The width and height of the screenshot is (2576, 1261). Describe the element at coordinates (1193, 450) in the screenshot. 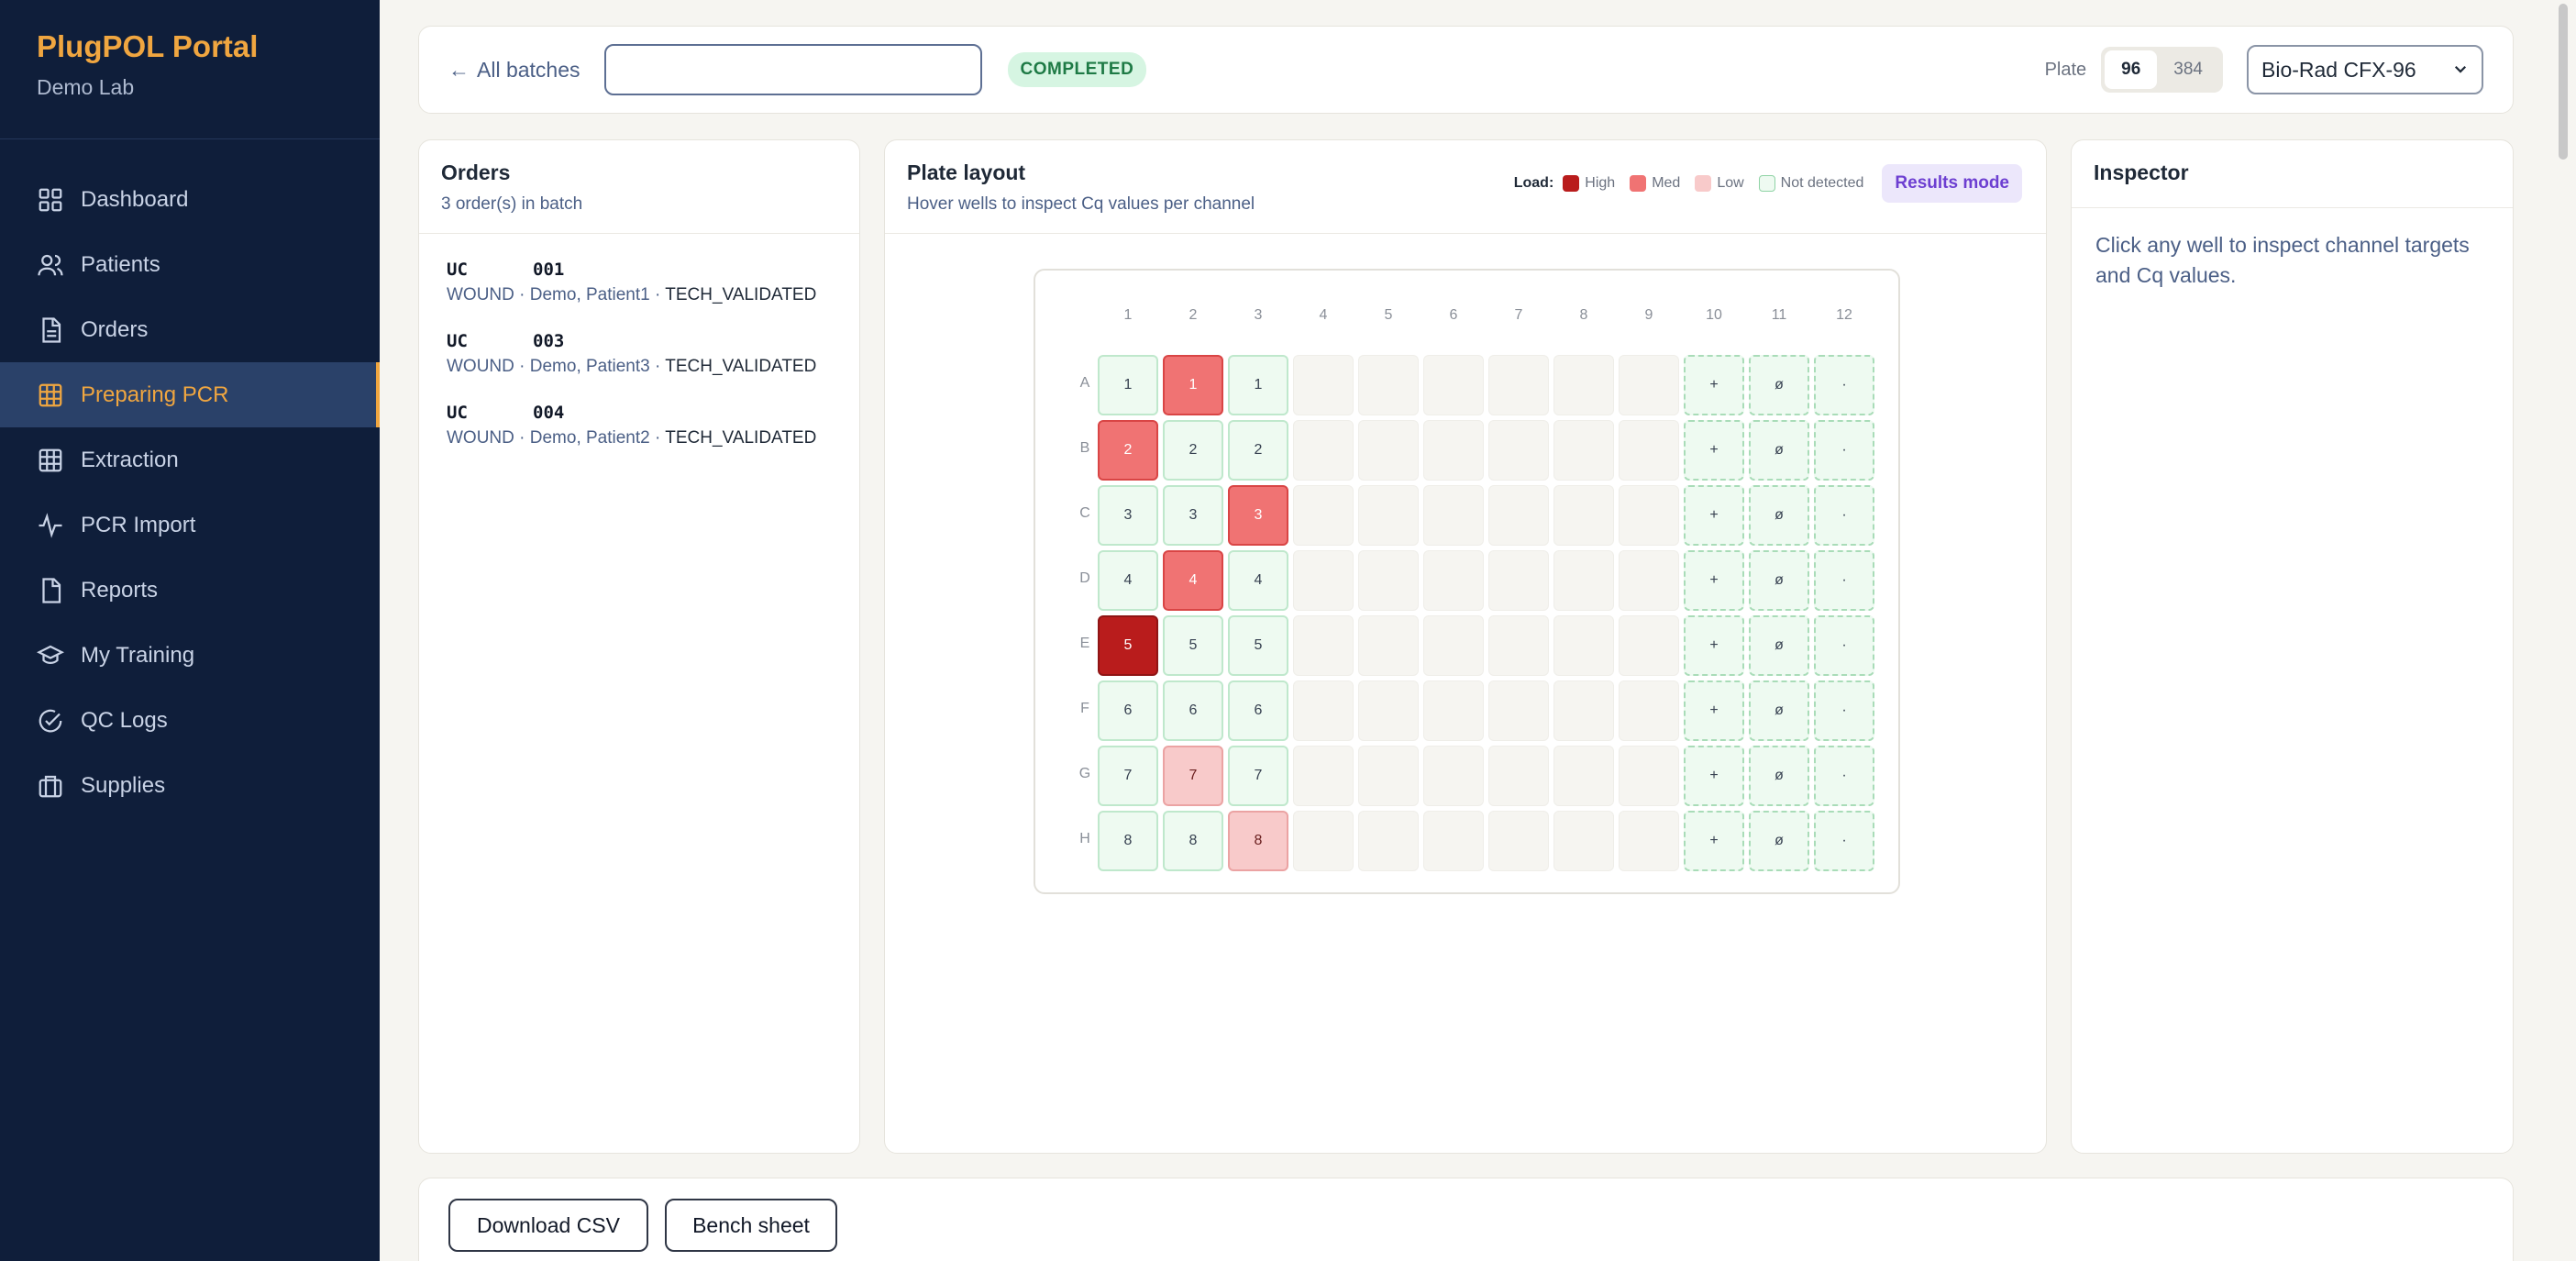

I see `well-B2: 2` at that location.